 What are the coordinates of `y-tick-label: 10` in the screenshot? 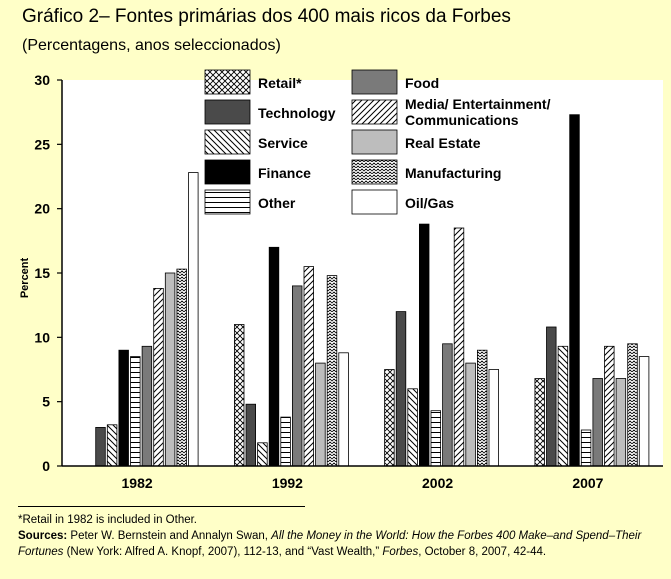 It's located at (42, 337).